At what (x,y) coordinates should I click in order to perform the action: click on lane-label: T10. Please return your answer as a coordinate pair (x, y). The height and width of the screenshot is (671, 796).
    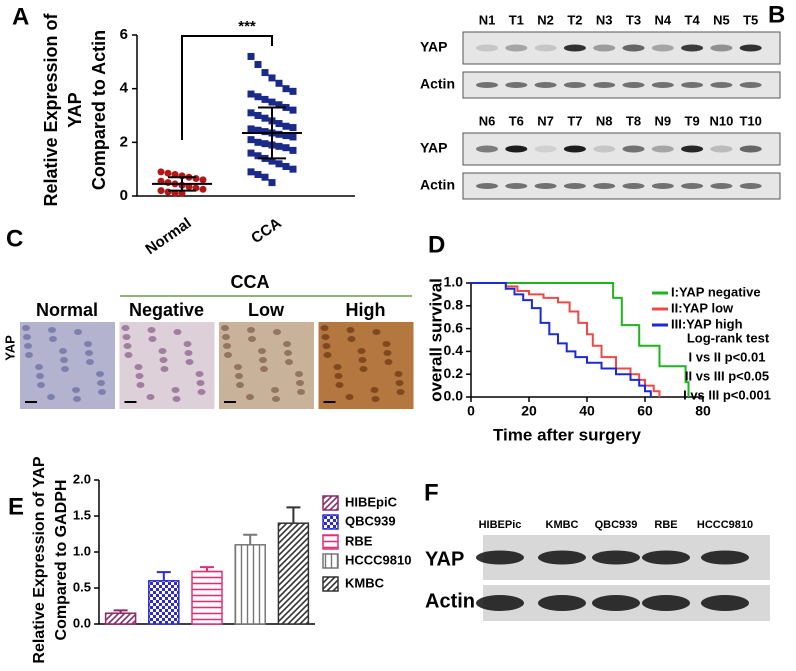
    Looking at the image, I should click on (750, 120).